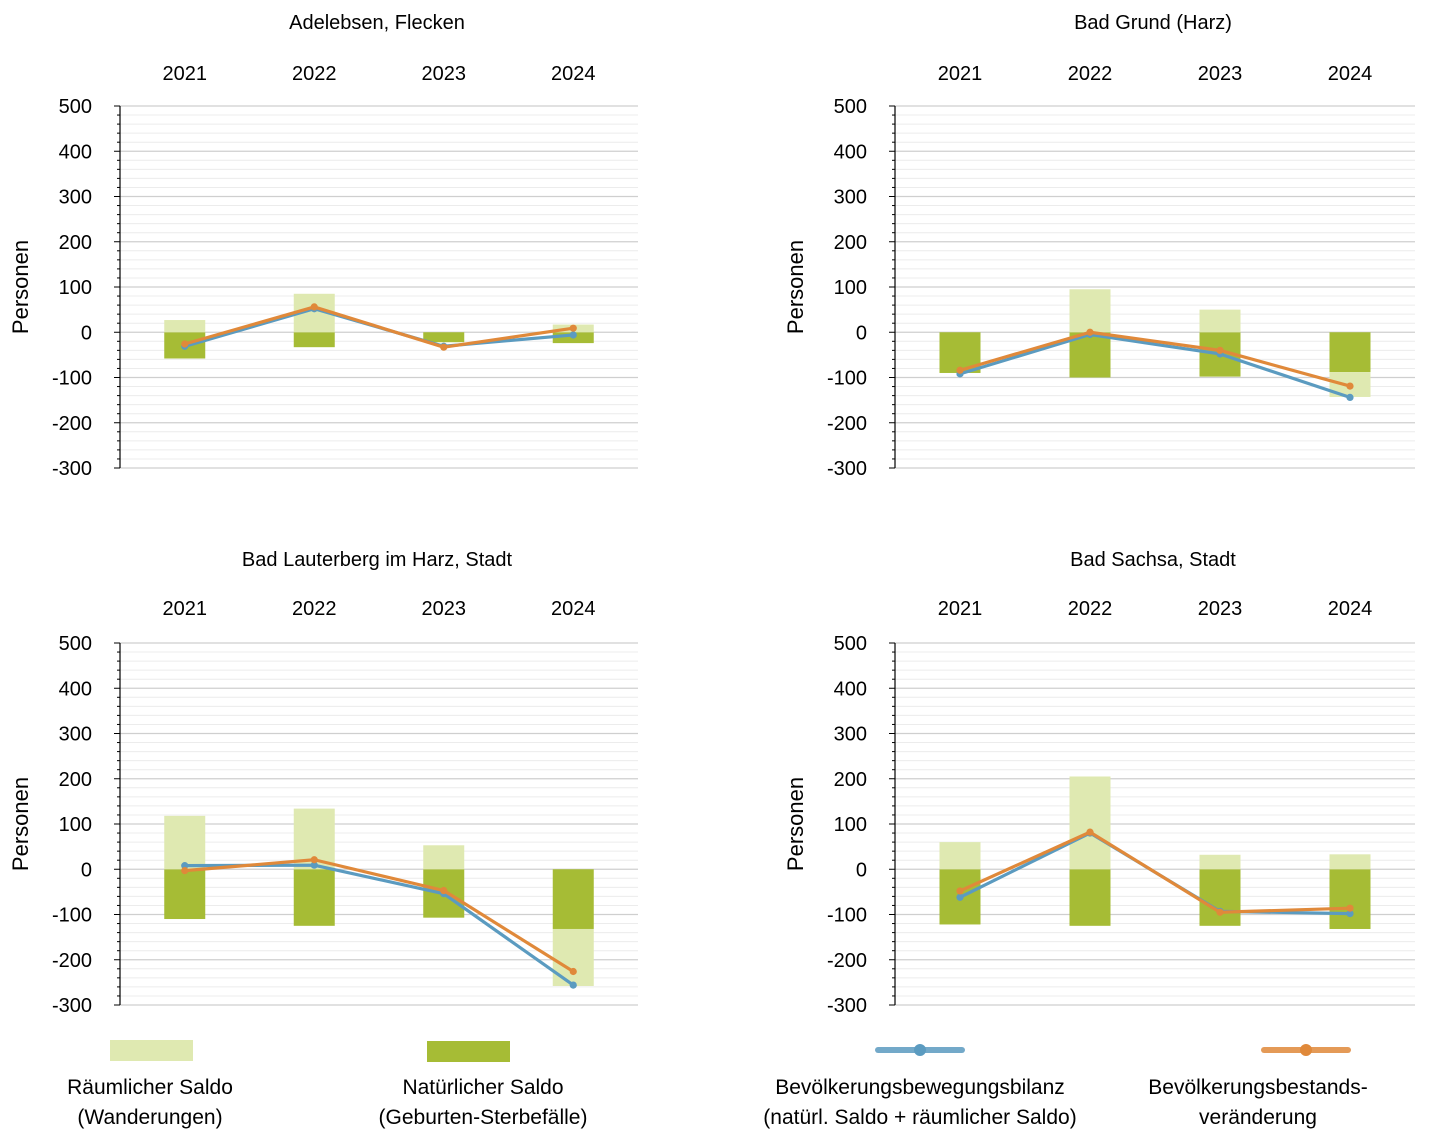 This screenshot has height=1136, width=1441. I want to click on chart-title: Bad Sachsa, Stadt, so click(1153, 560).